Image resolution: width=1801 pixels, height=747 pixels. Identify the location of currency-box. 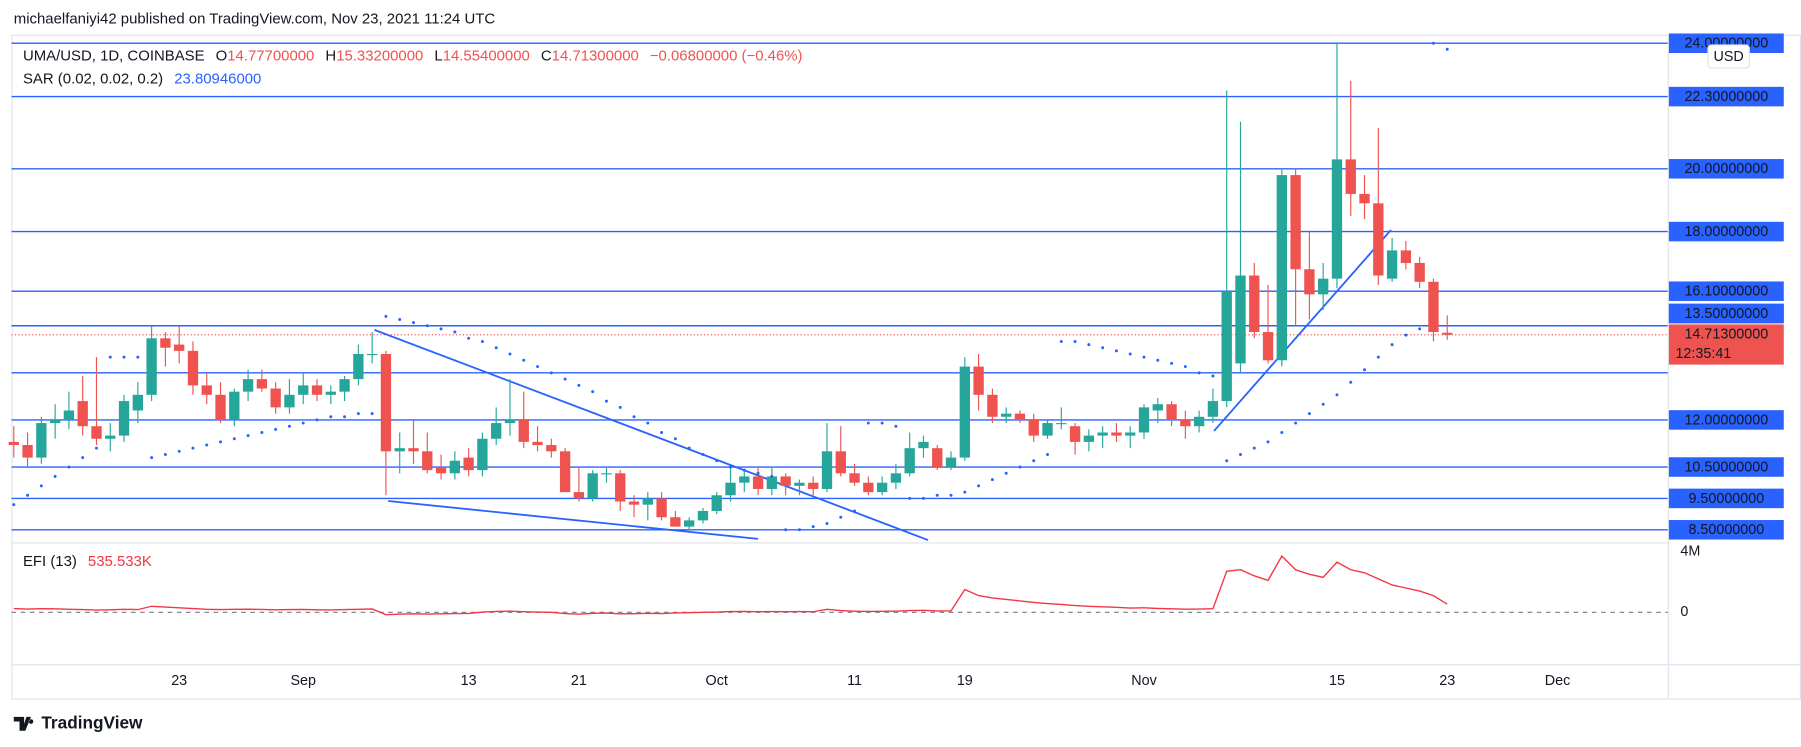
(1728, 56).